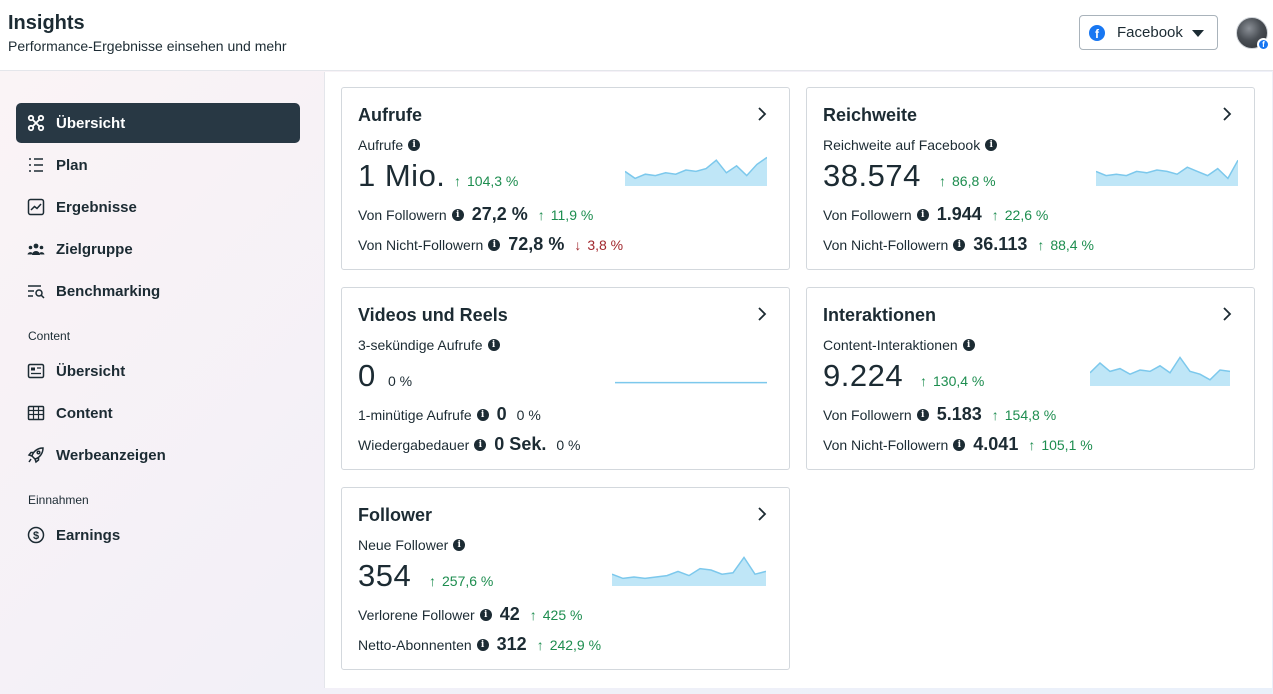 This screenshot has width=1273, height=694. Describe the element at coordinates (902, 145) in the screenshot. I see `metric-label-text: Reichweite auf Facebook` at that location.